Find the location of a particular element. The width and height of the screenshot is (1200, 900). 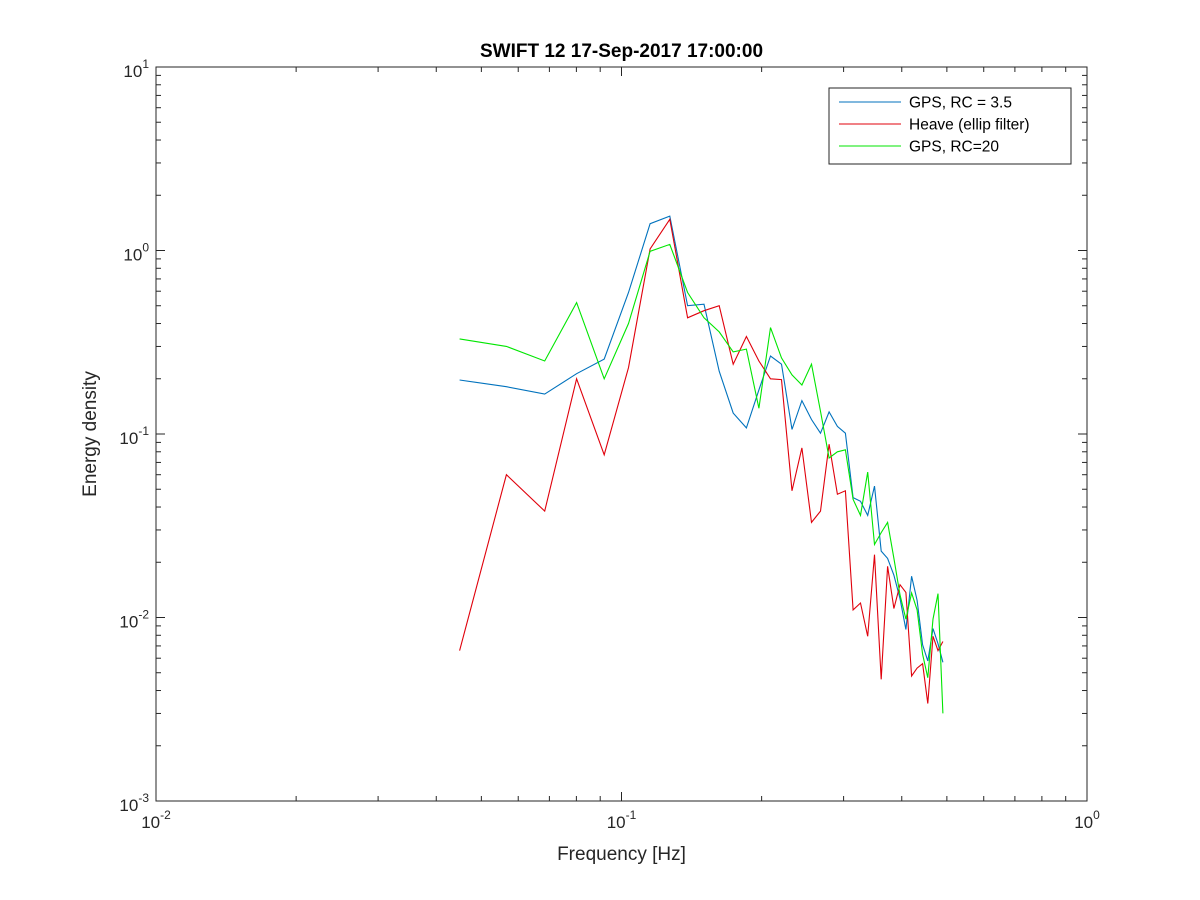

chart-title: SWIFT 12 17-Sep-2017 17:00:00 is located at coordinates (621, 51).